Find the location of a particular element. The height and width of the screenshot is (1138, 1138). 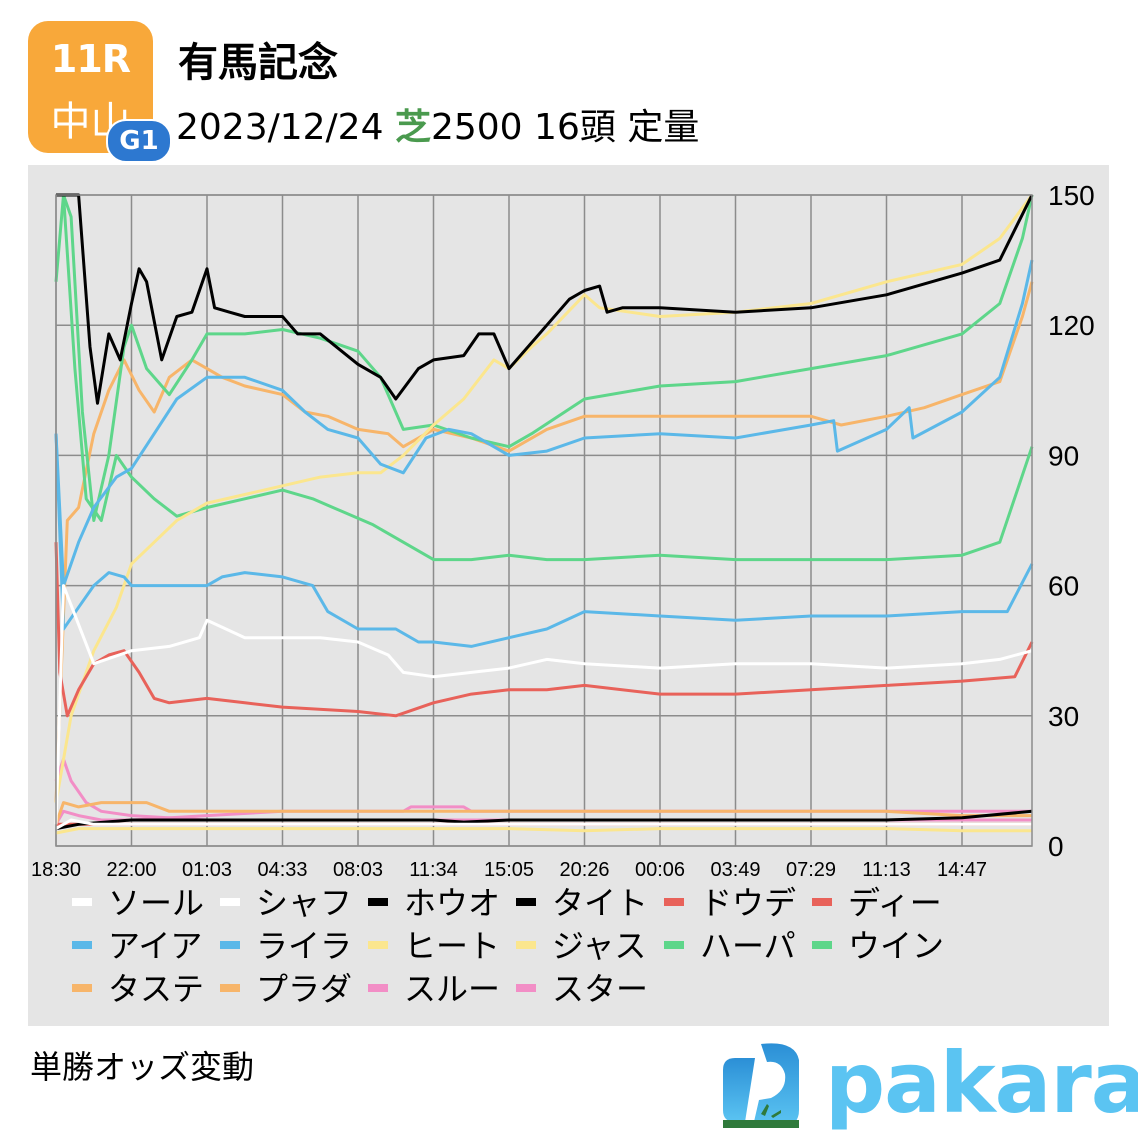

y-tick-label: 90 is located at coordinates (1063, 455).